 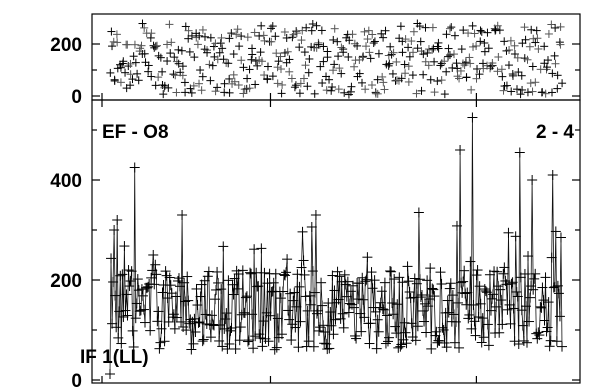 I want to click on y-tick-label: 400, so click(x=66, y=181).